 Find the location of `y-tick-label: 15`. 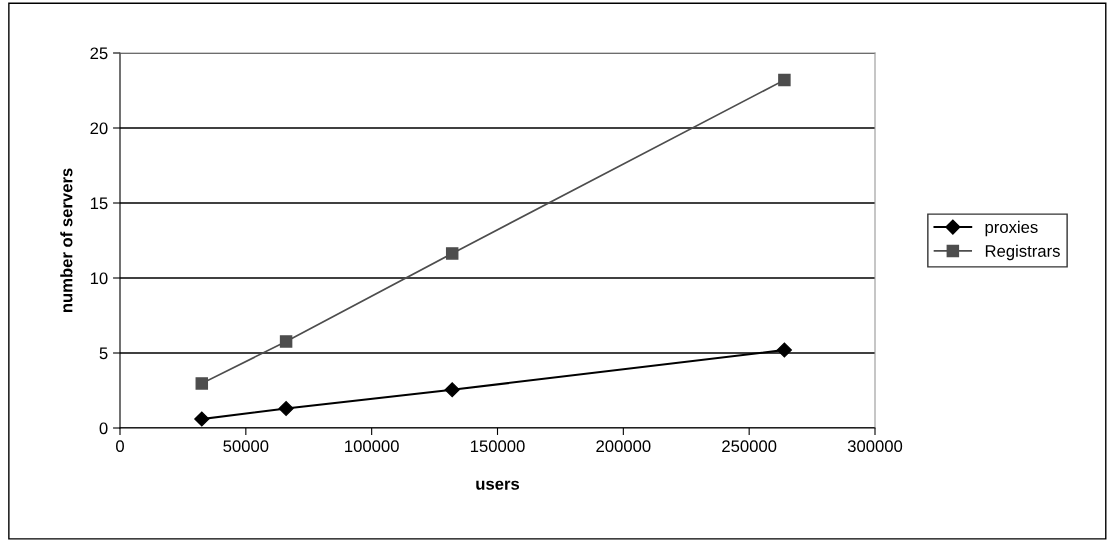

y-tick-label: 15 is located at coordinates (99, 203).